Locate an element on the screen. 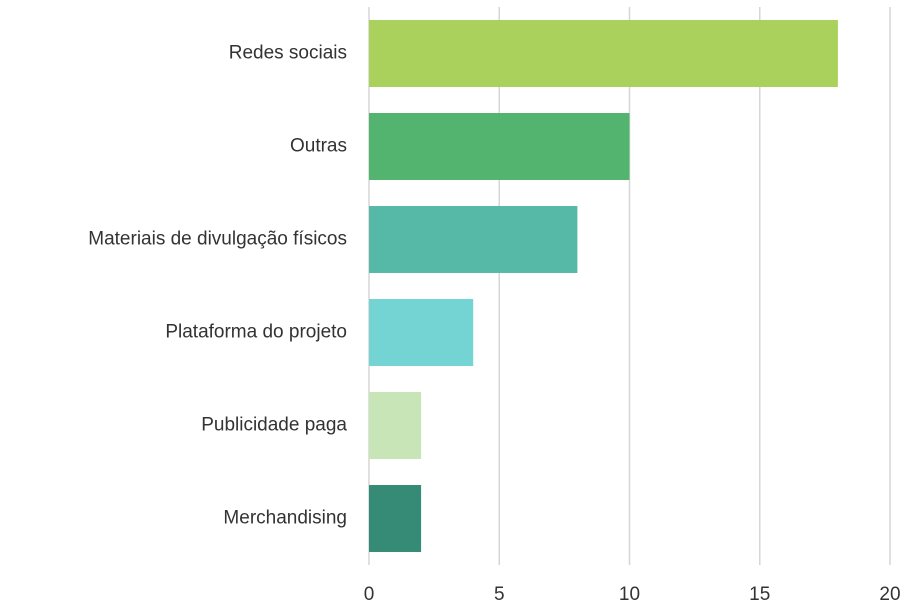 This screenshot has height=607, width=902. y-tick-label: Materiais de divulgação físicos is located at coordinates (217, 239).